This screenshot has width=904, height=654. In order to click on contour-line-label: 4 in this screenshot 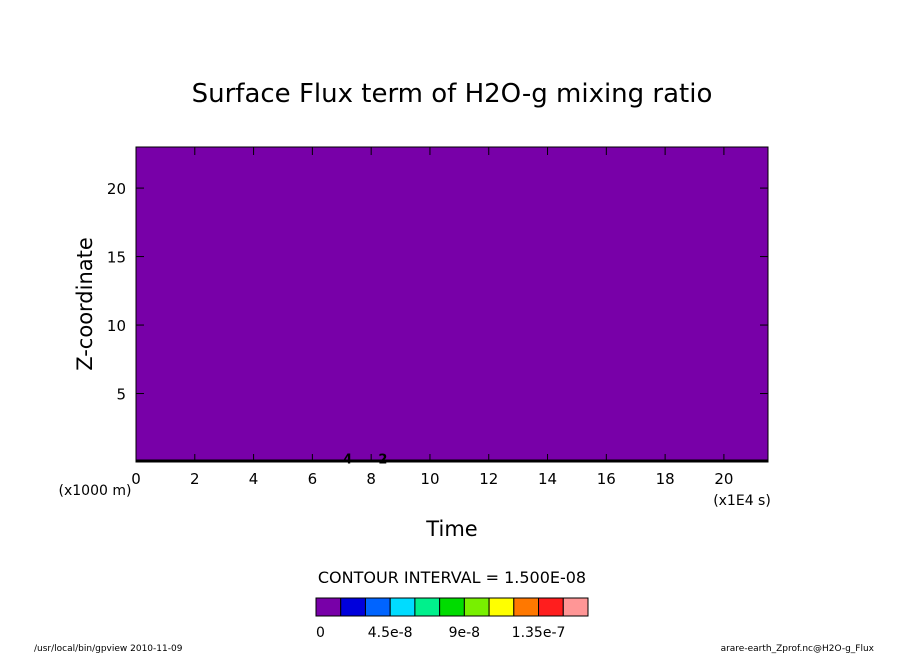, I will do `click(347, 459)`.